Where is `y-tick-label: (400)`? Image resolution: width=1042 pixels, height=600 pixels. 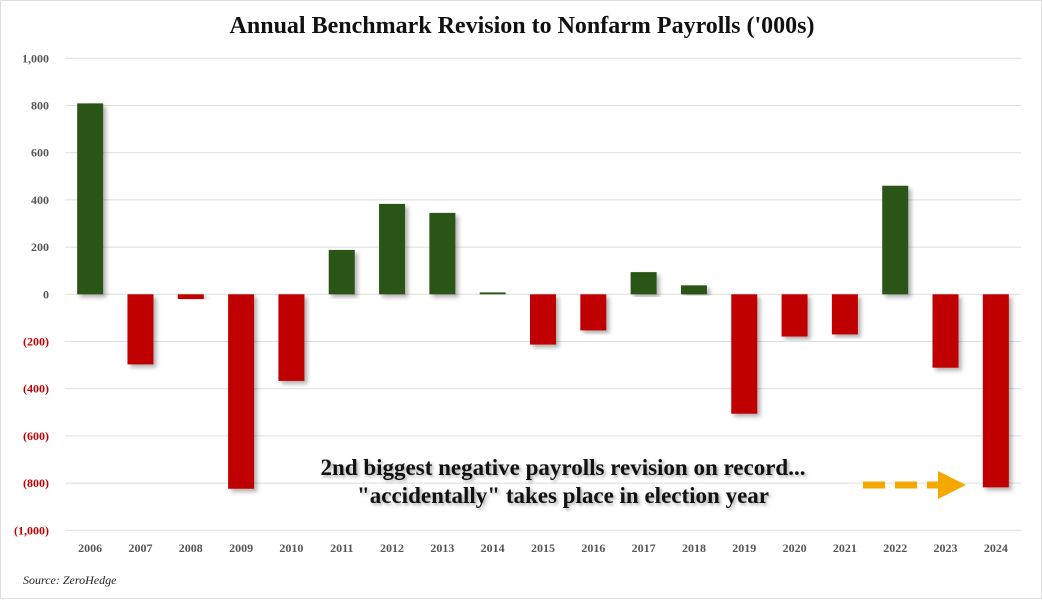 y-tick-label: (400) is located at coordinates (36, 389).